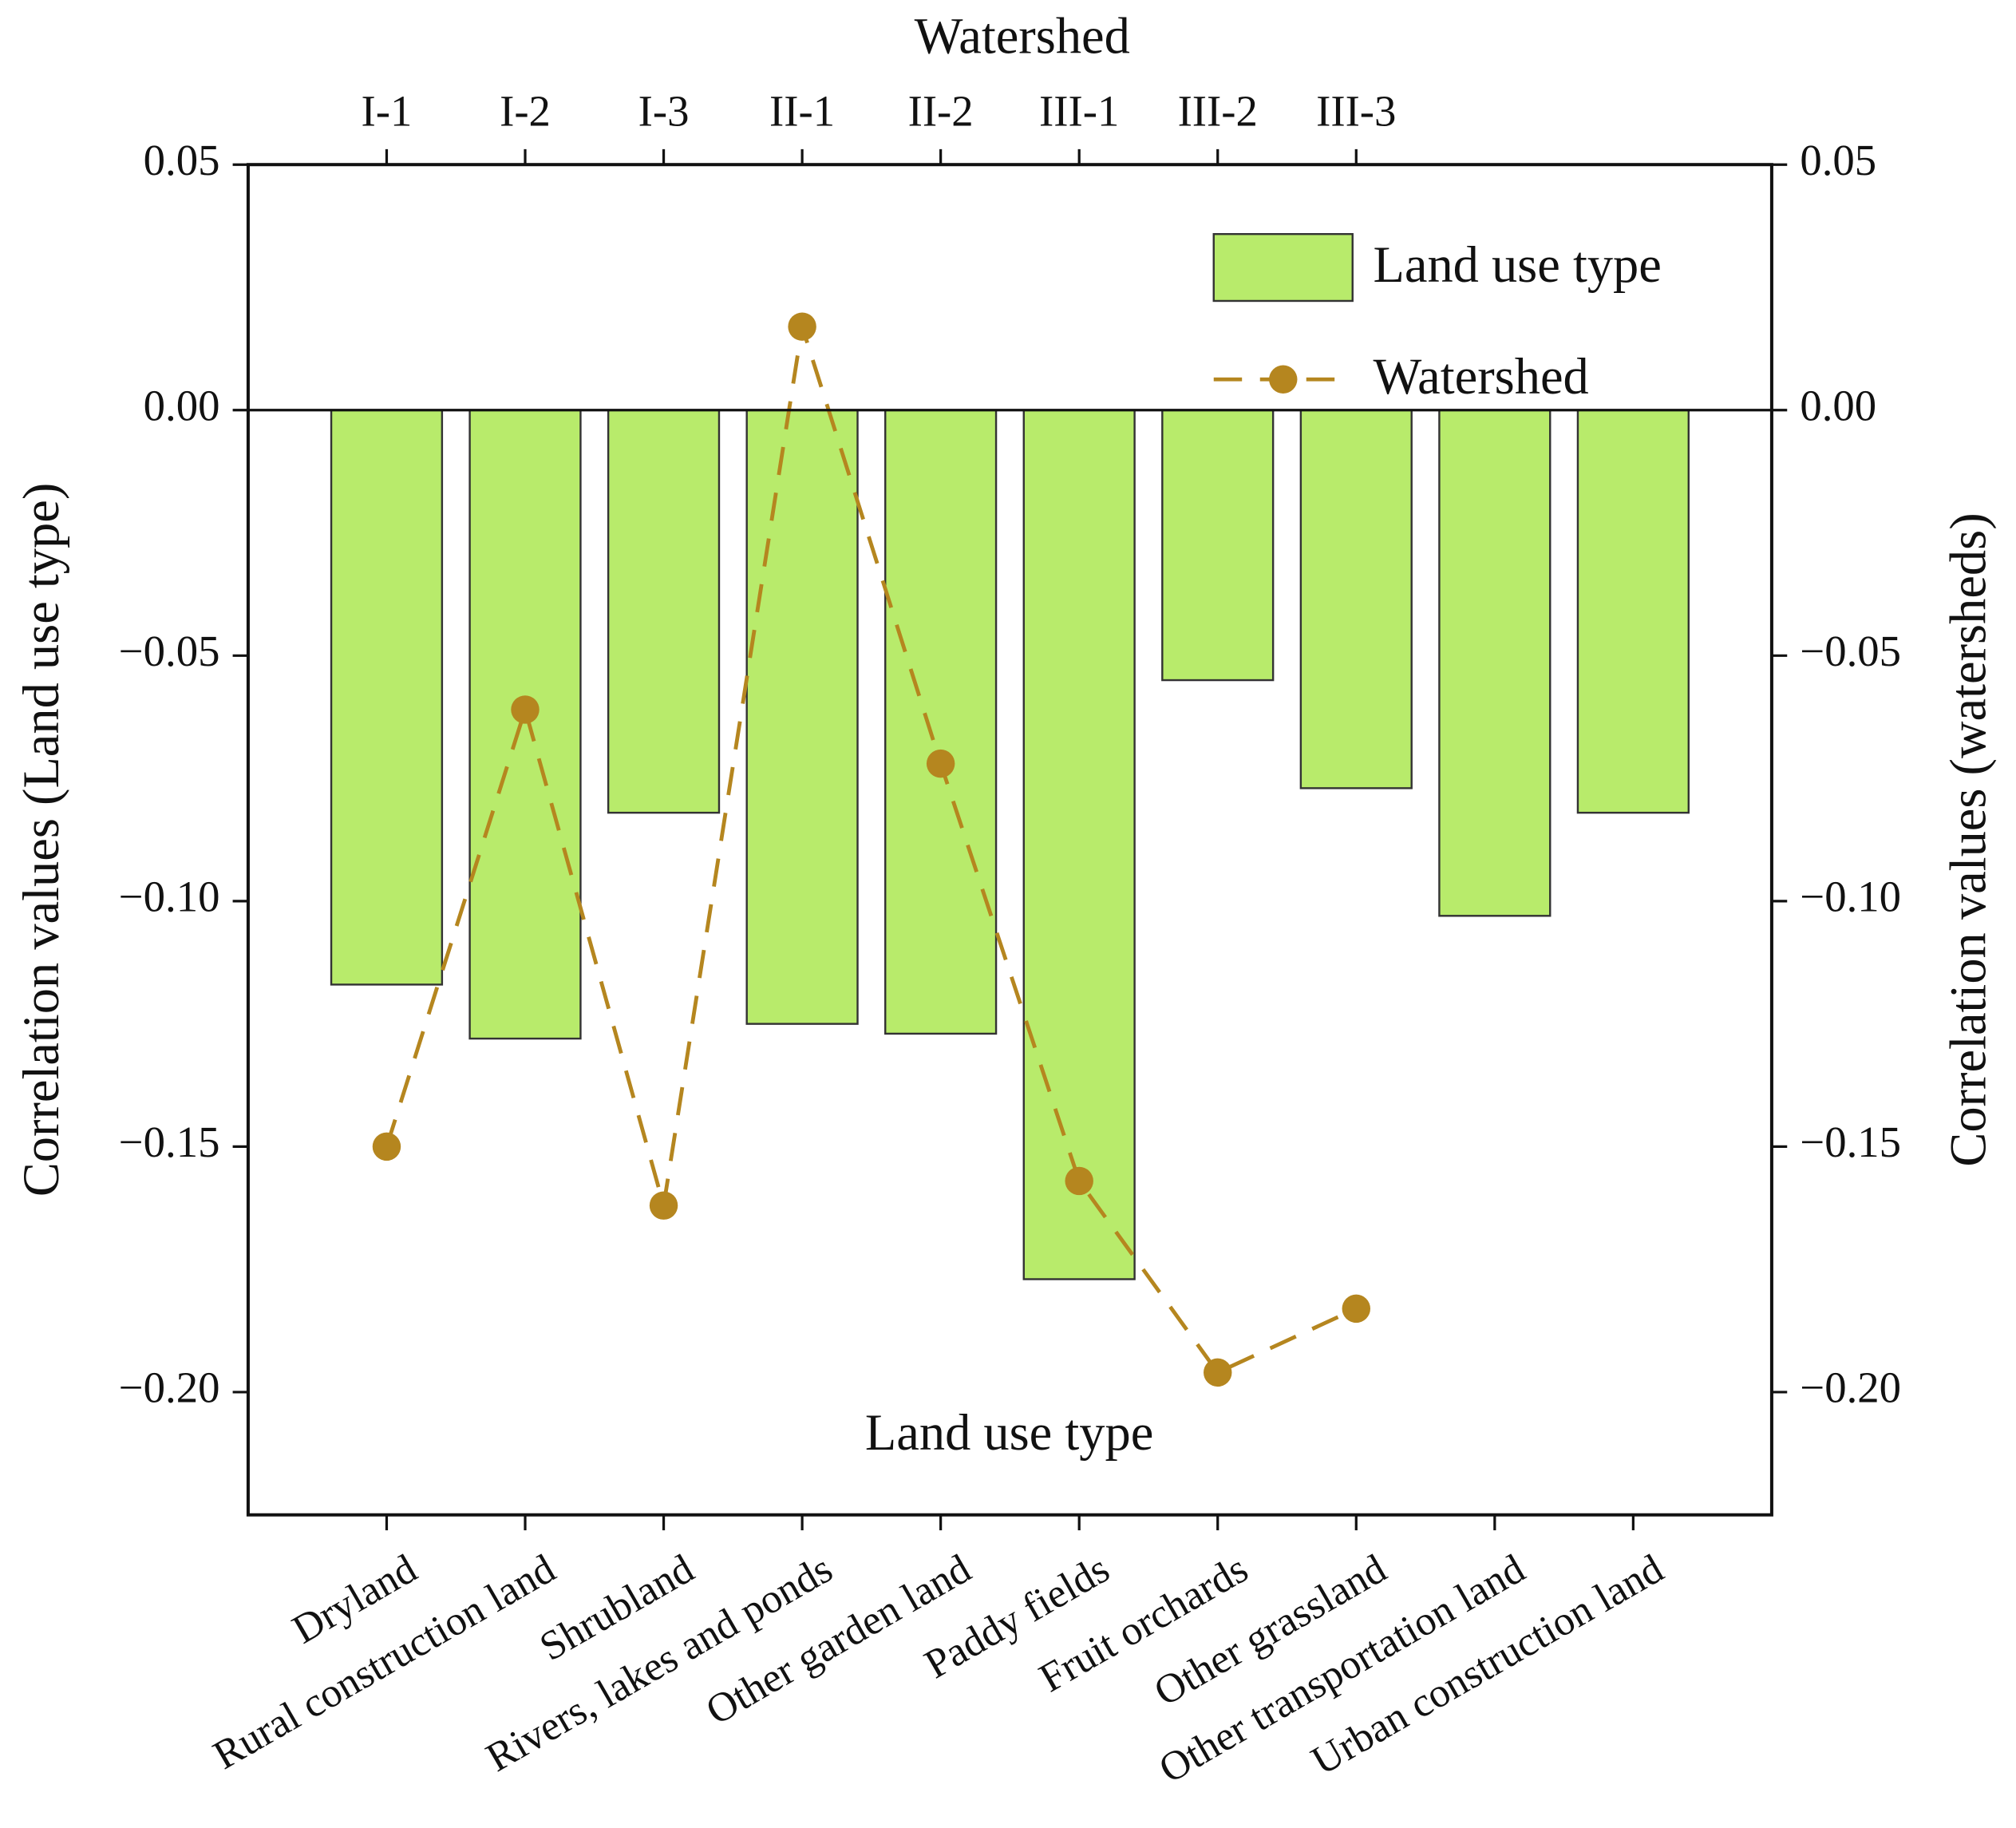 This screenshot has width=2016, height=1828. What do you see at coordinates (1481, 376) in the screenshot?
I see `legend-label: Watershed` at bounding box center [1481, 376].